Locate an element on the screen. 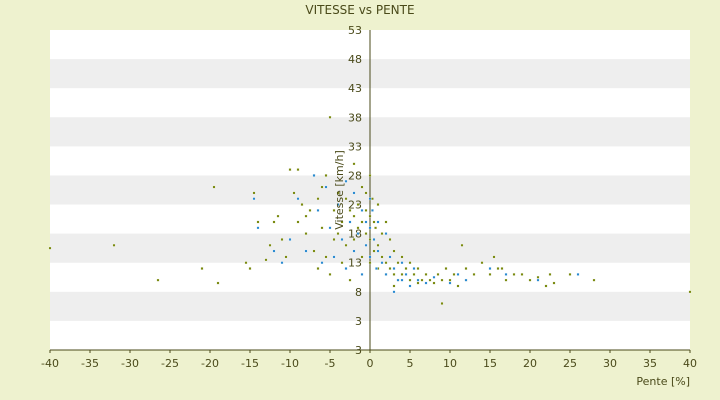  x-axis-label: Pente [%] is located at coordinates (663, 381).